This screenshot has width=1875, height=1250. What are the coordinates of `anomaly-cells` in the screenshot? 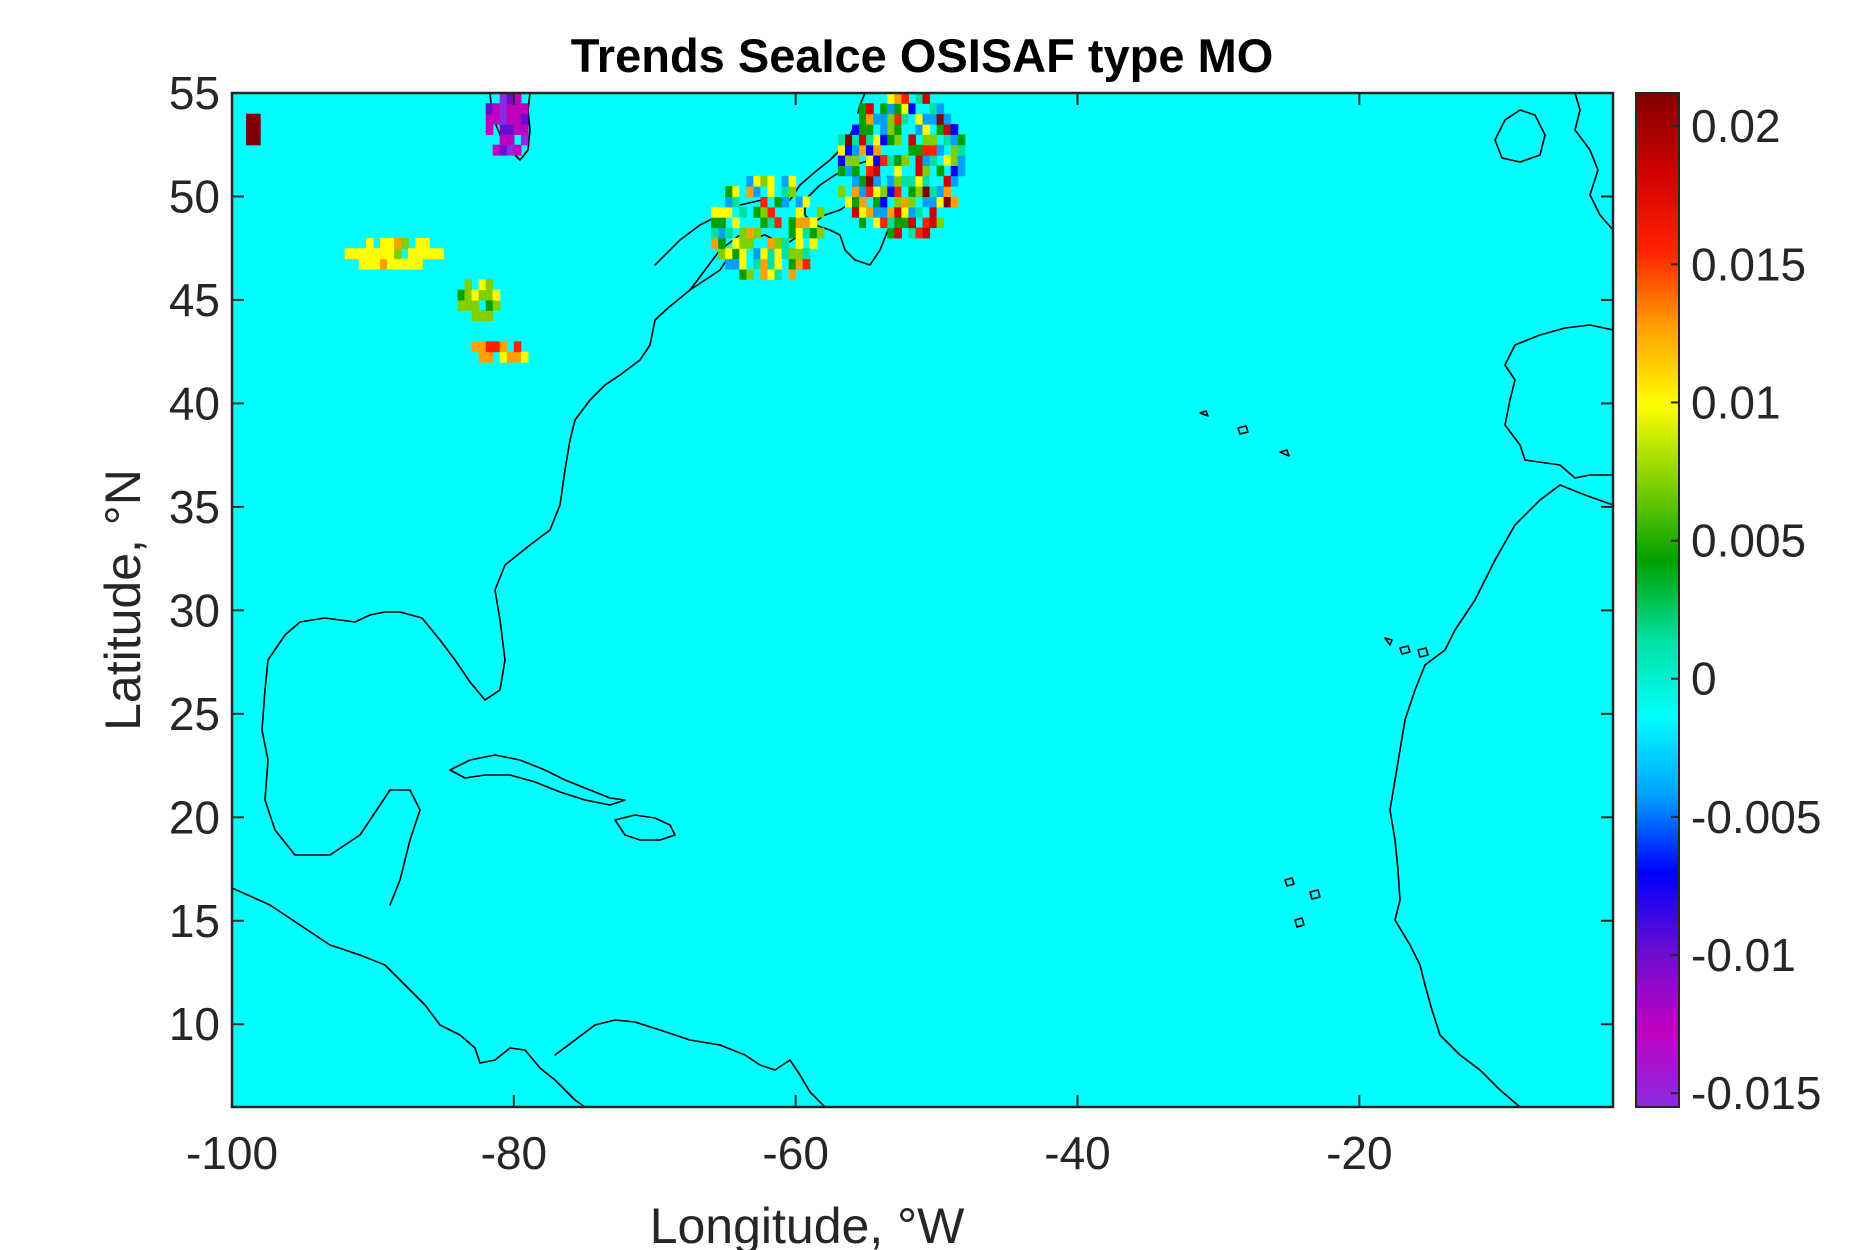 It's located at (606, 228).